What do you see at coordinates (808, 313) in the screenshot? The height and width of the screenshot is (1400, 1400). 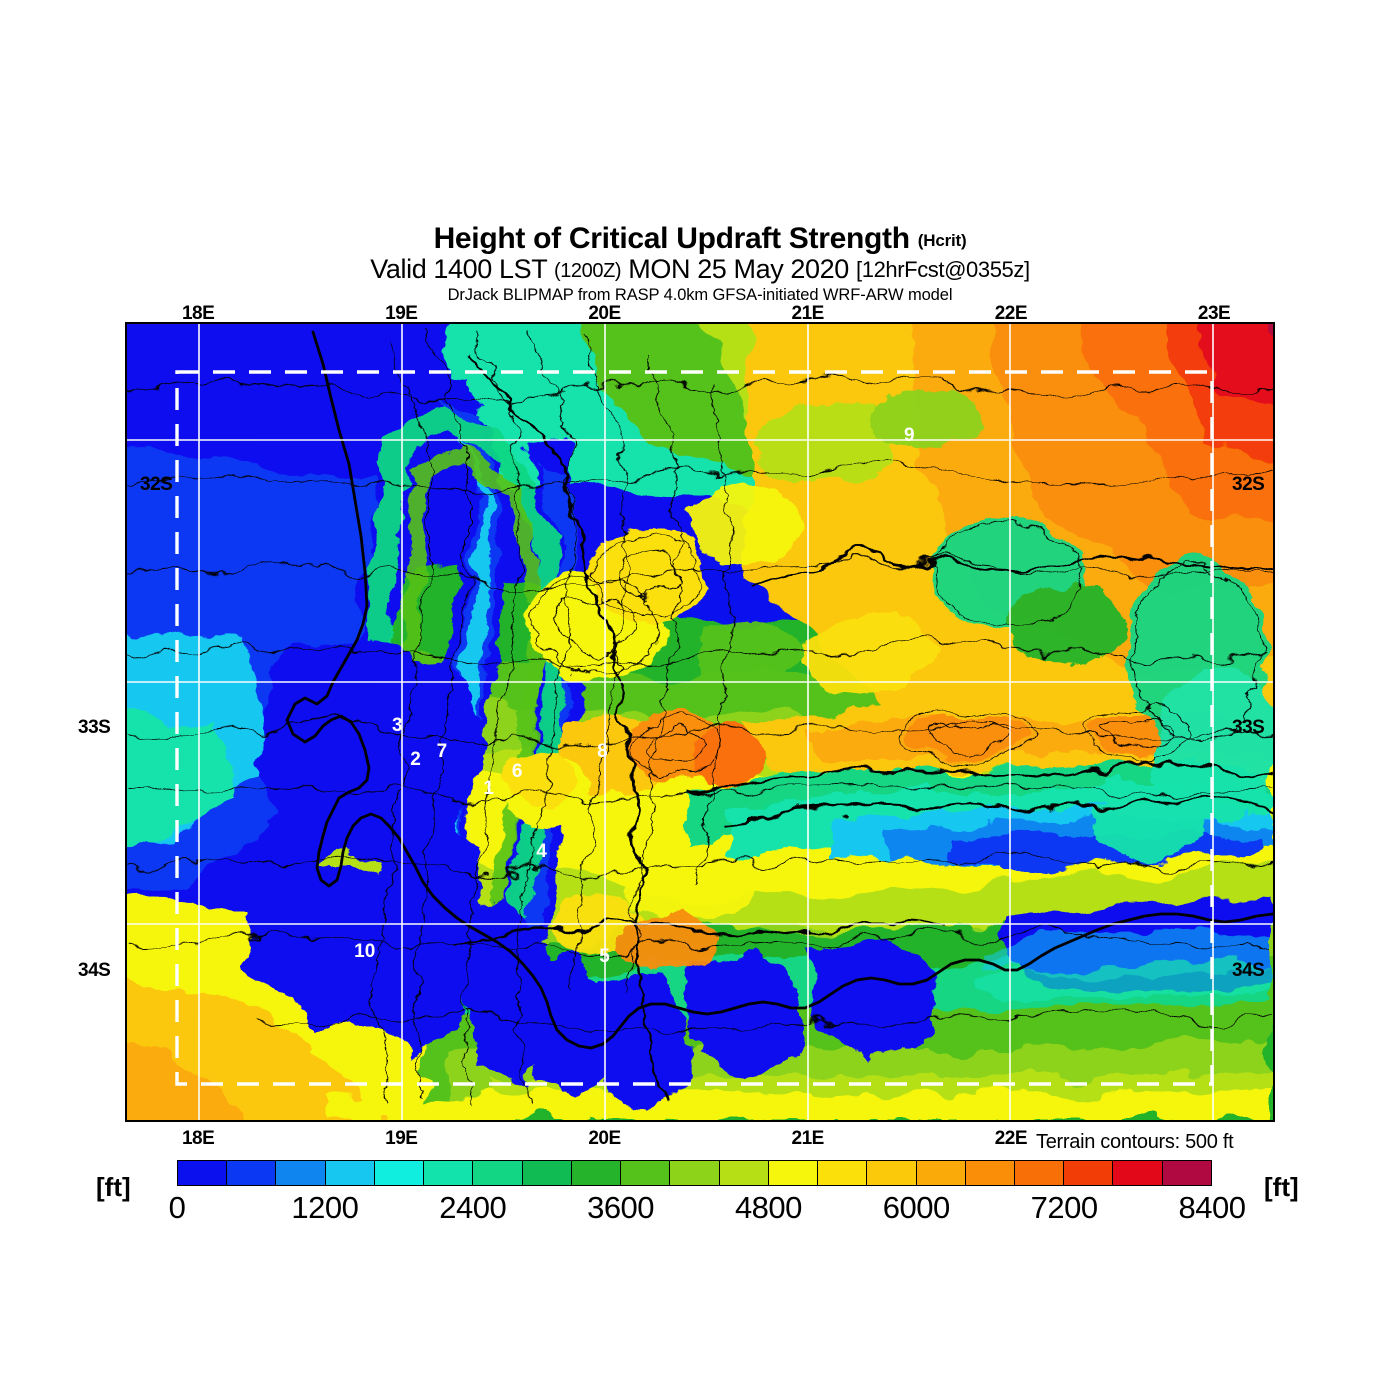 I see `lon-label-top-21e: 21E` at bounding box center [808, 313].